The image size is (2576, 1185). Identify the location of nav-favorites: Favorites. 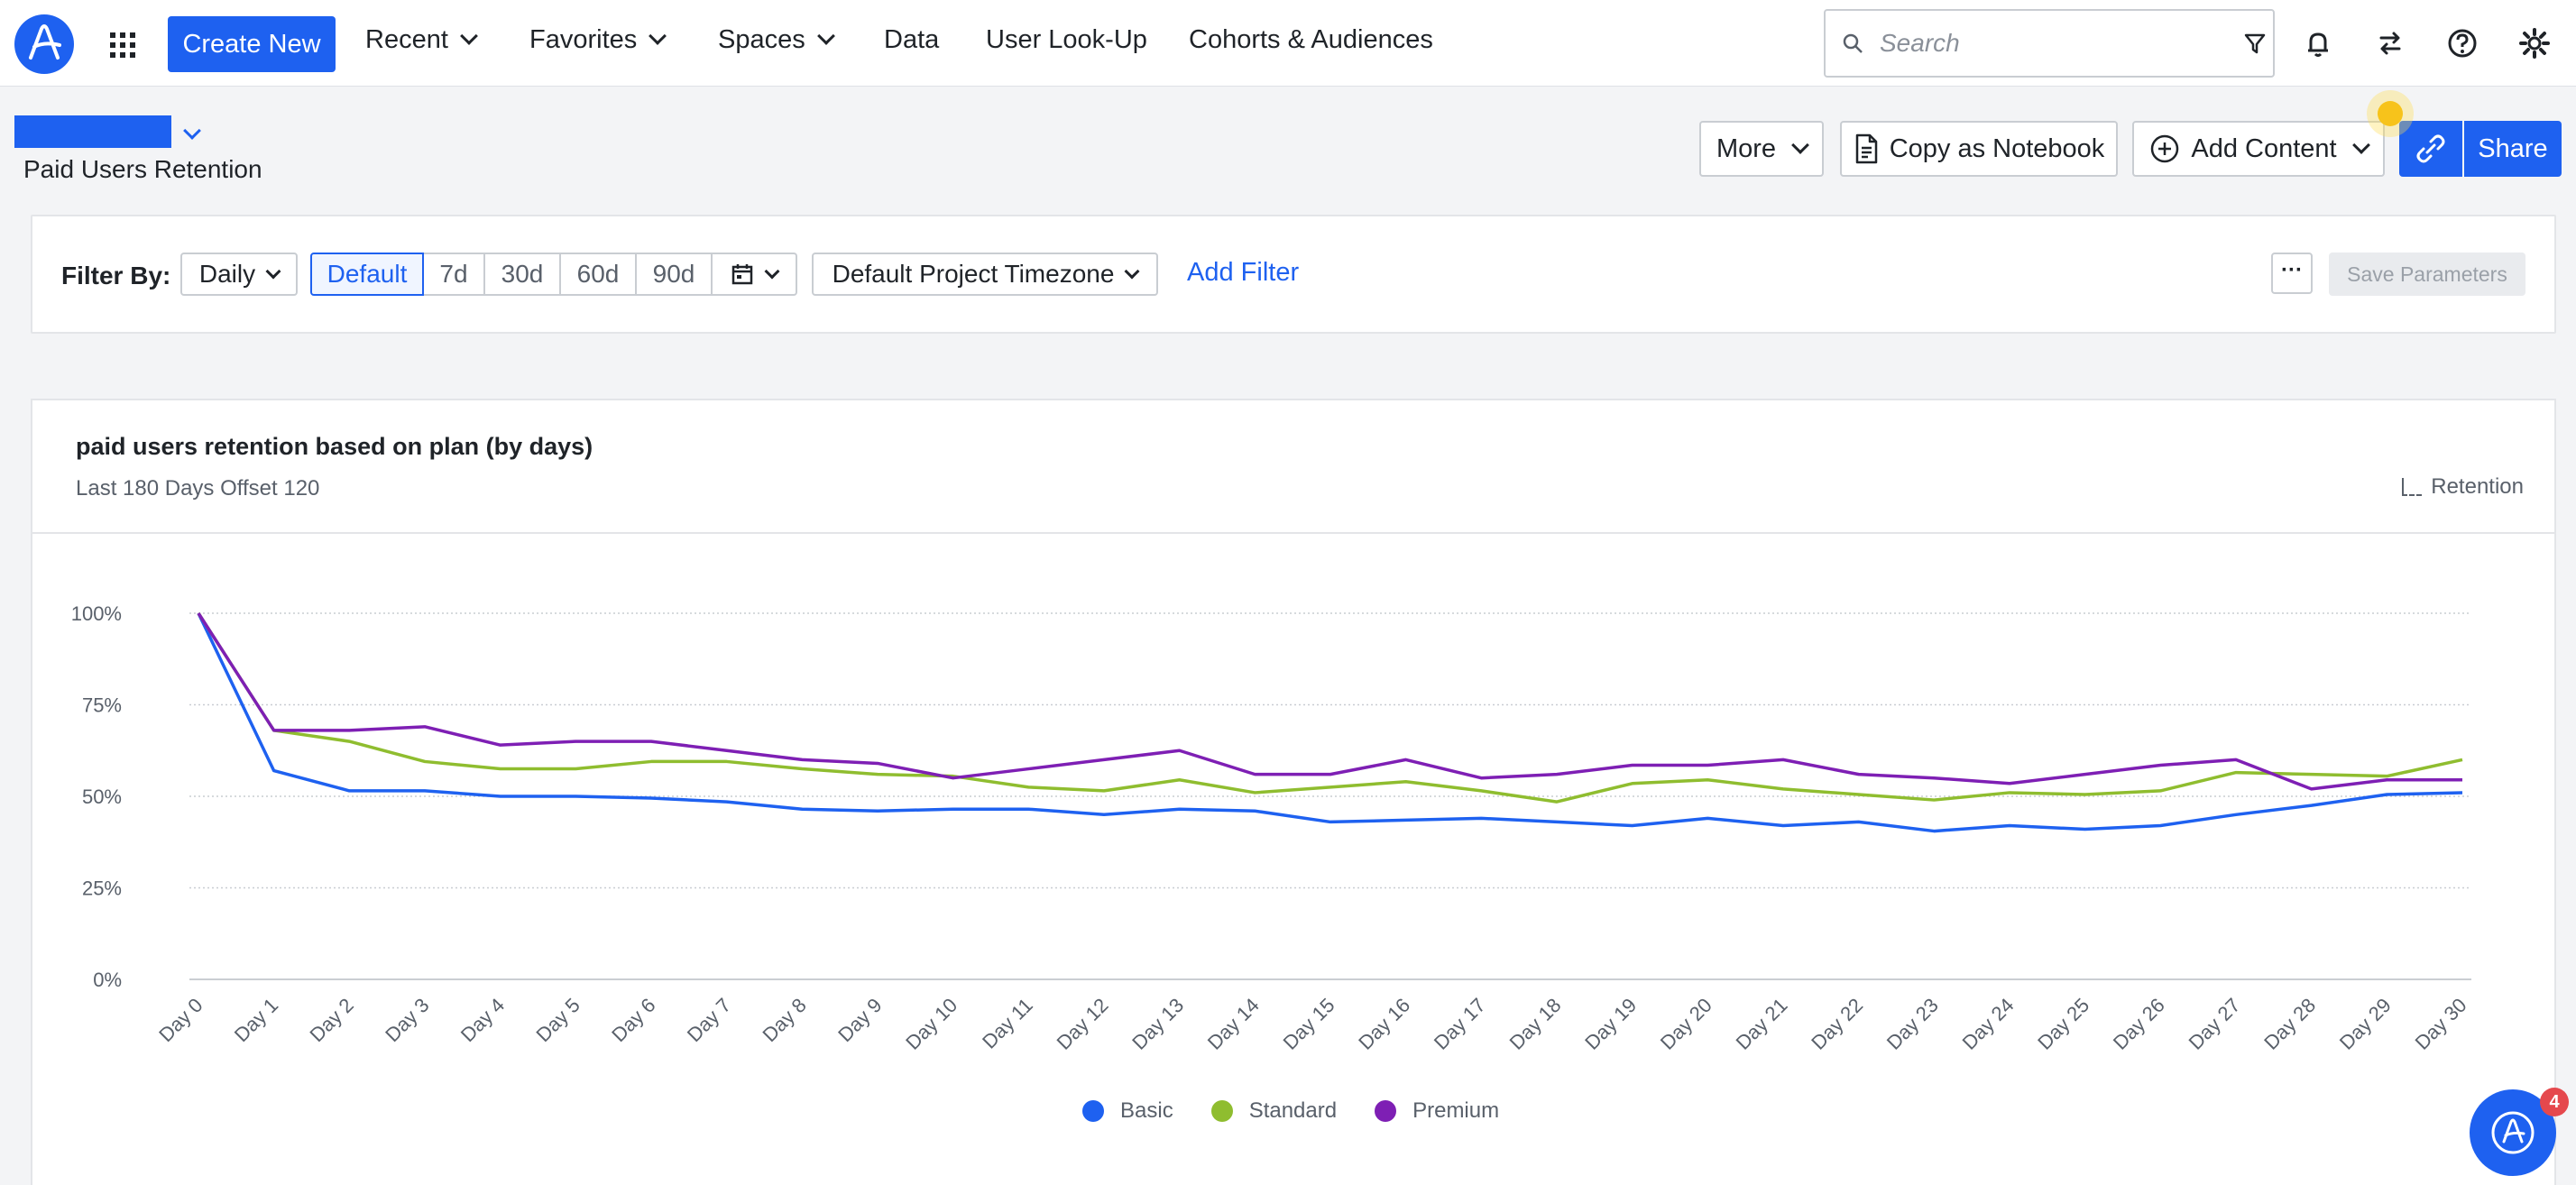
(598, 40).